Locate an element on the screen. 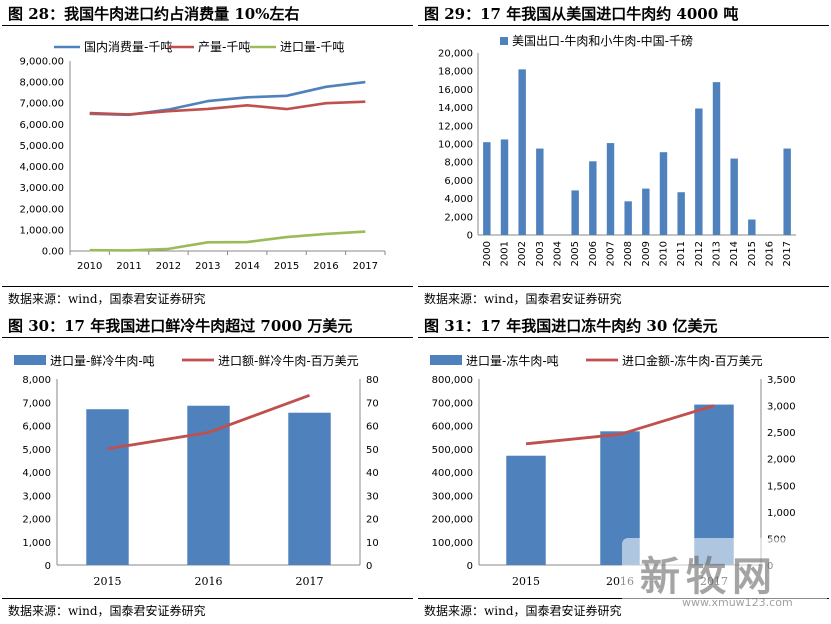 This screenshot has height=624, width=831. y-tick-label: 8,000 is located at coordinates (36, 380).